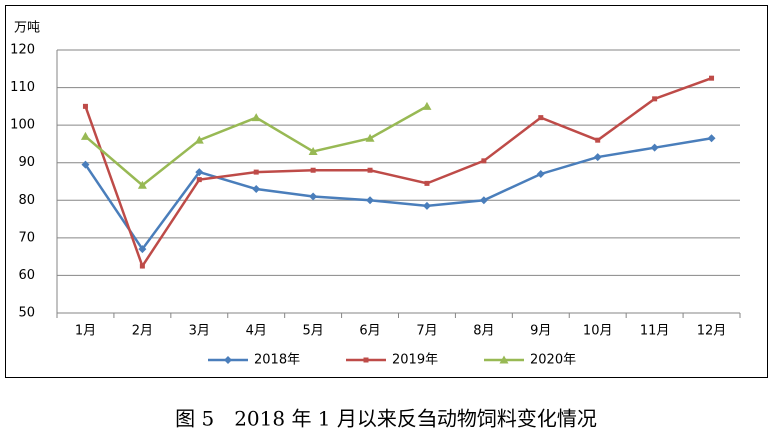 Image resolution: width=773 pixels, height=443 pixels. What do you see at coordinates (598, 331) in the screenshot?
I see `x-tick-label: 10月` at bounding box center [598, 331].